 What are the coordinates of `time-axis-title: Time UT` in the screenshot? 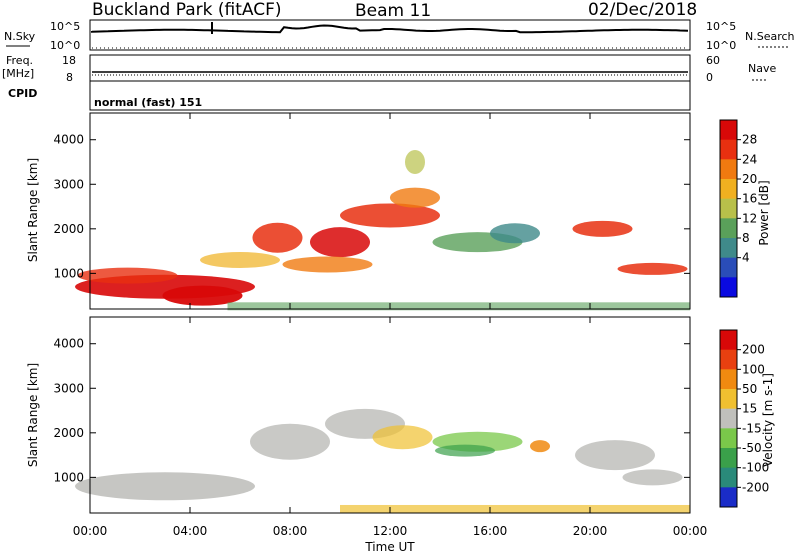 It's located at (389, 547).